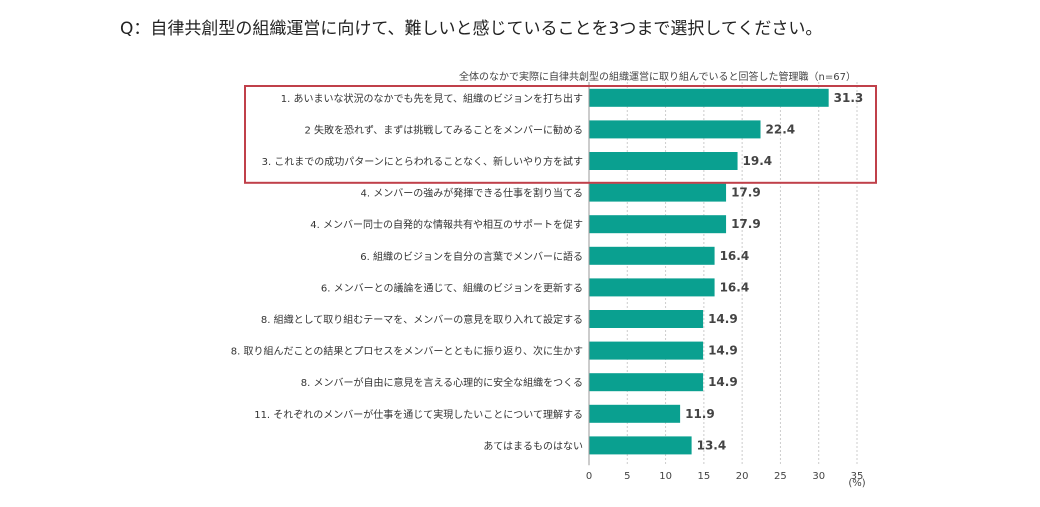 The width and height of the screenshot is (1040, 507). I want to click on category-label: 1. あいまいな状況のなかでも先を見て、組織のビジョンを打ち出す, so click(432, 98).